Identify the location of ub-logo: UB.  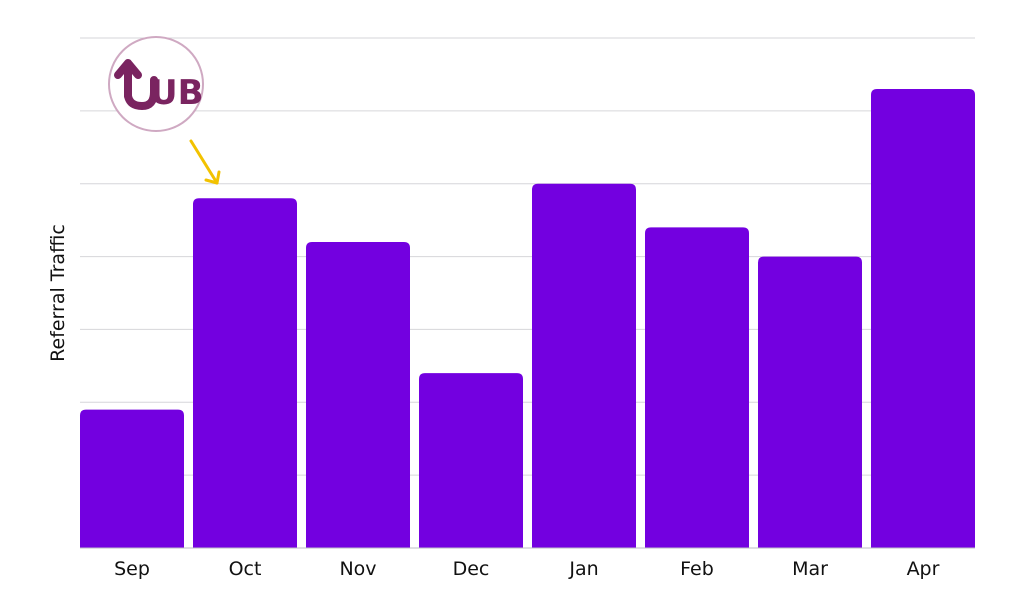
(156, 84).